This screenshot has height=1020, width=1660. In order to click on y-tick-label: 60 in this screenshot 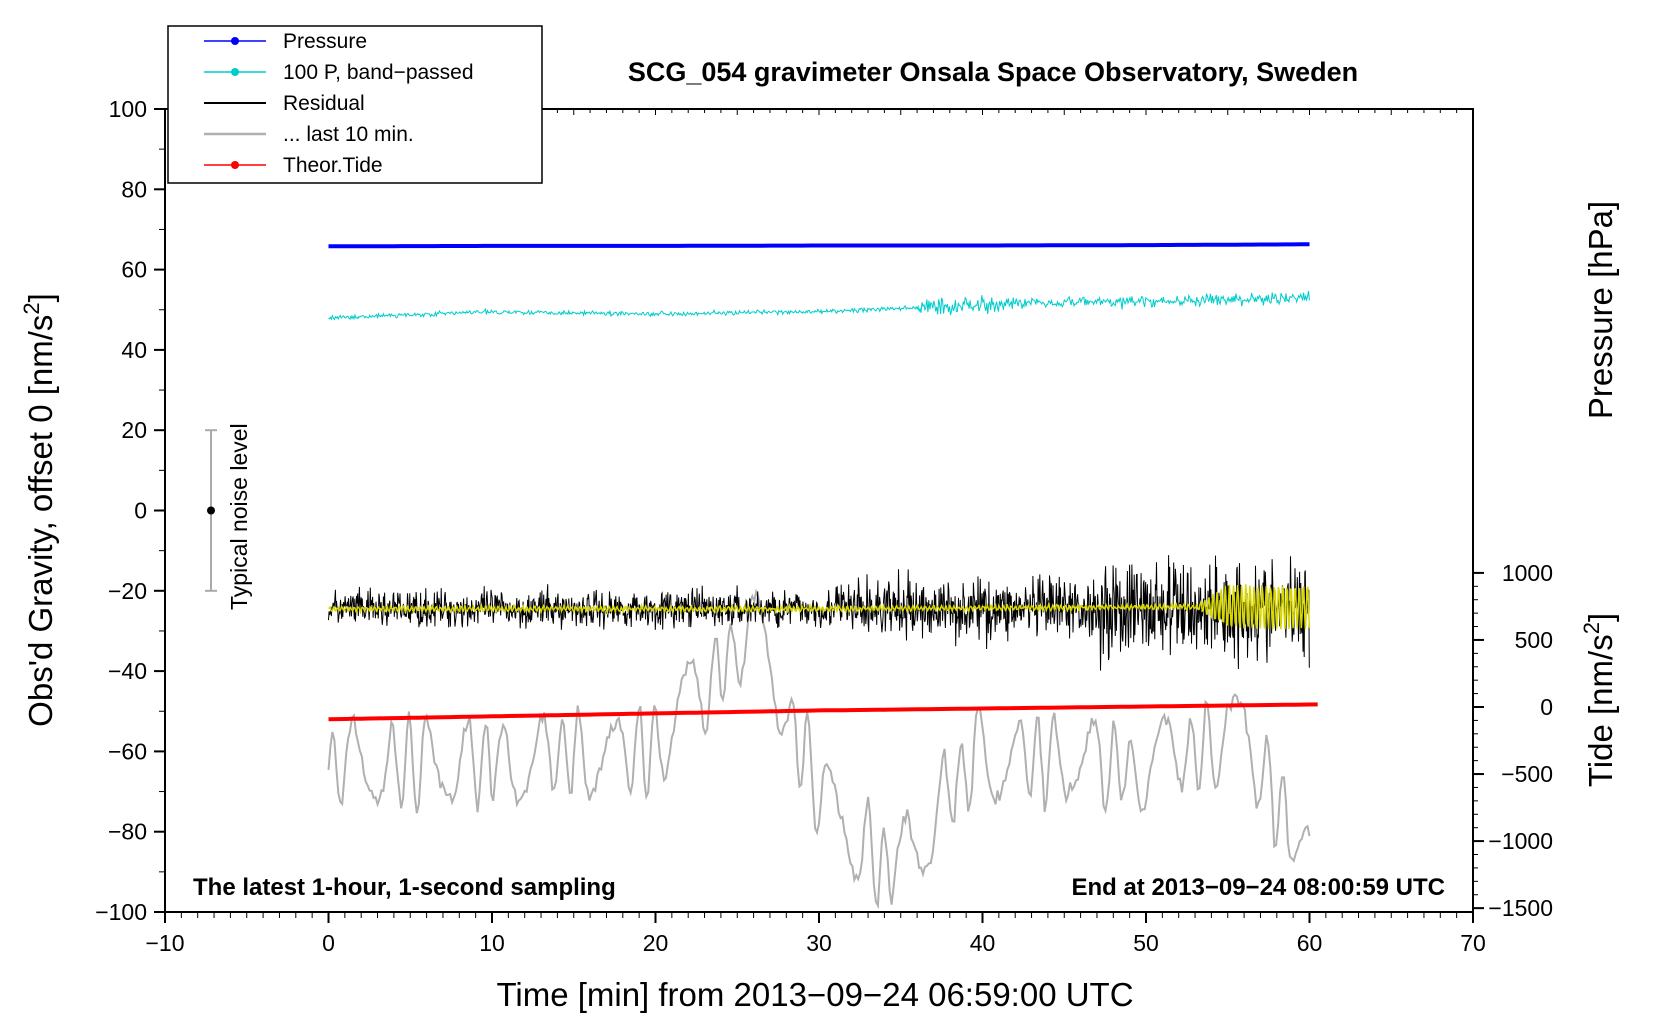, I will do `click(134, 270)`.